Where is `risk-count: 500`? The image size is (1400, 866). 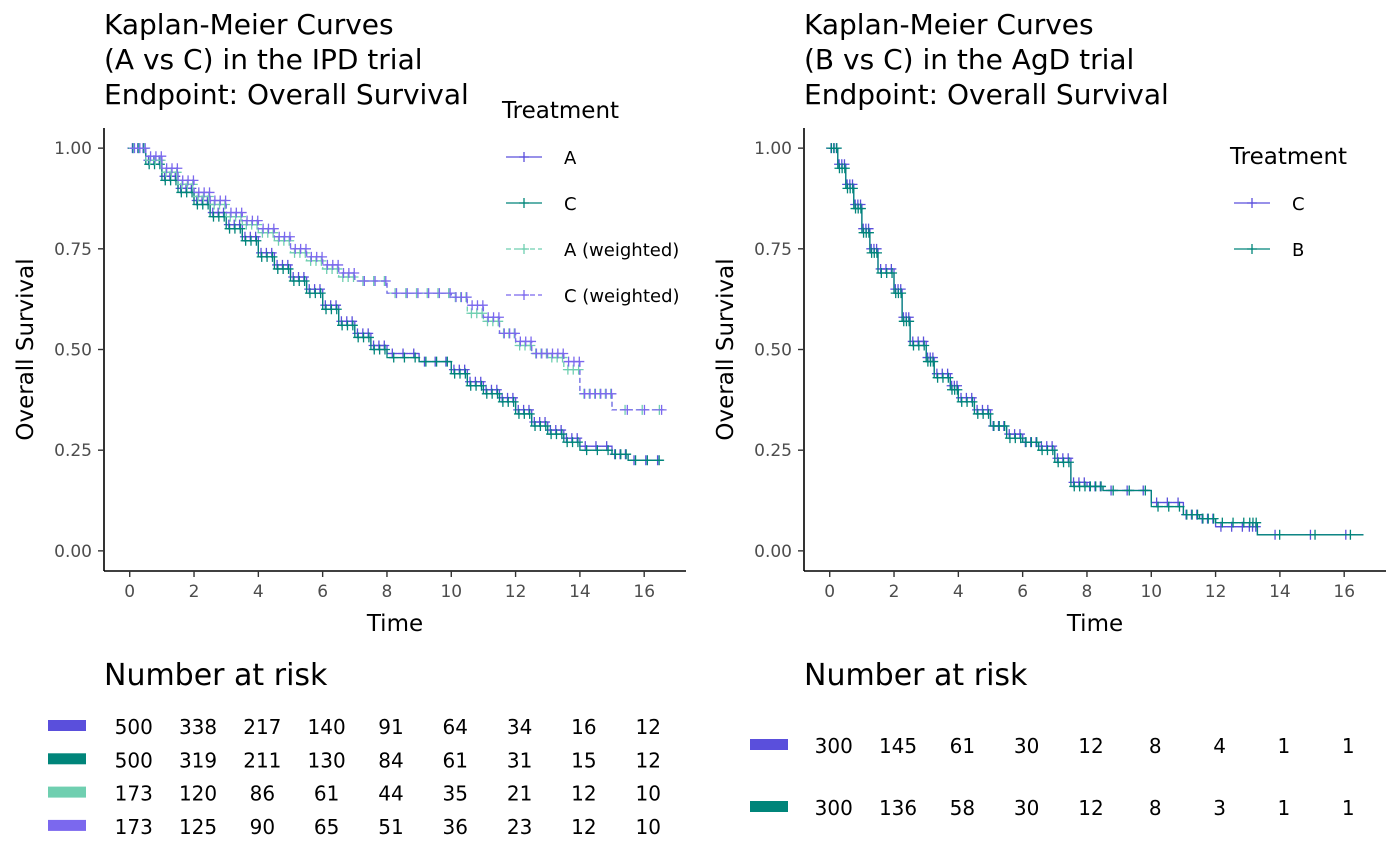 risk-count: 500 is located at coordinates (134, 727).